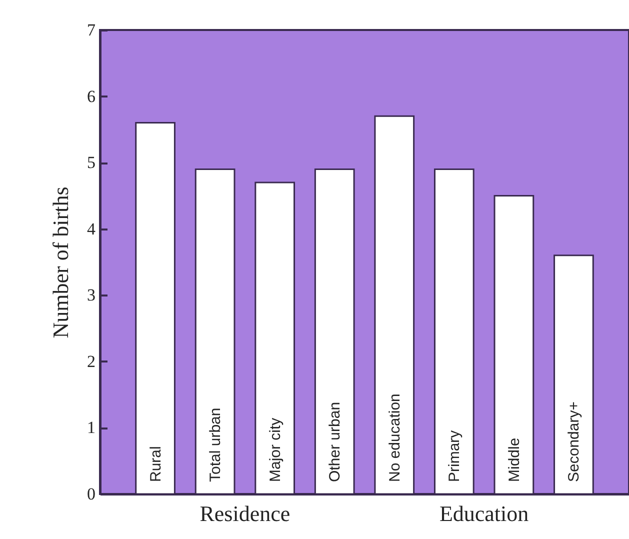 The height and width of the screenshot is (539, 629). What do you see at coordinates (395, 438) in the screenshot?
I see `x-tick-label: No education` at bounding box center [395, 438].